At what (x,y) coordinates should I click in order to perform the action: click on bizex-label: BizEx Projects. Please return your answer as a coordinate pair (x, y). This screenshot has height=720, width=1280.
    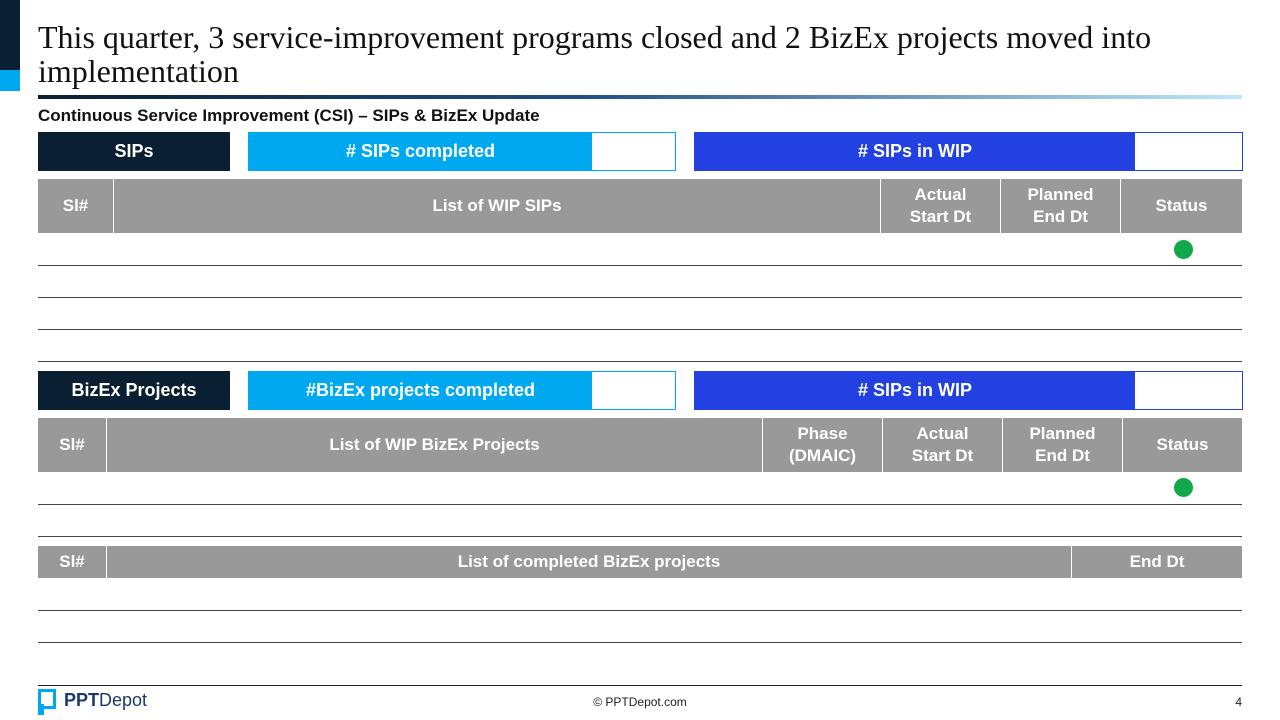
    Looking at the image, I should click on (134, 390).